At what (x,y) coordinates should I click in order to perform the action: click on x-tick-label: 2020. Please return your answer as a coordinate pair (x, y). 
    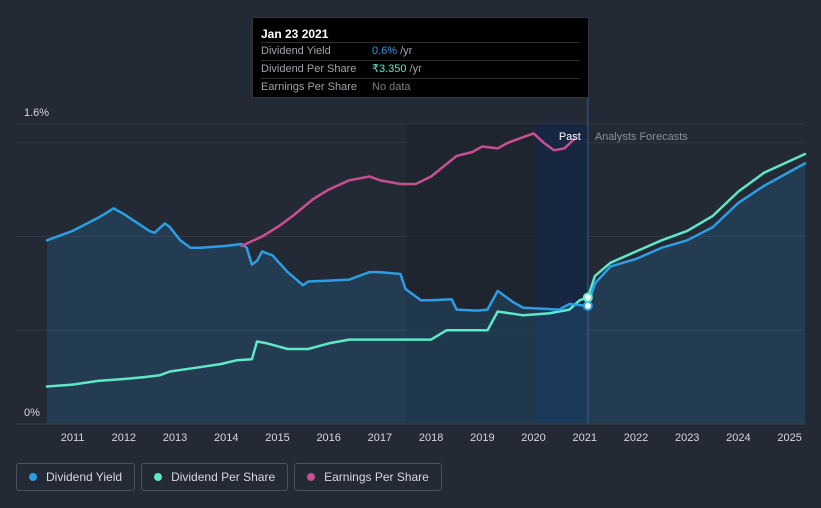
    Looking at the image, I should click on (533, 438).